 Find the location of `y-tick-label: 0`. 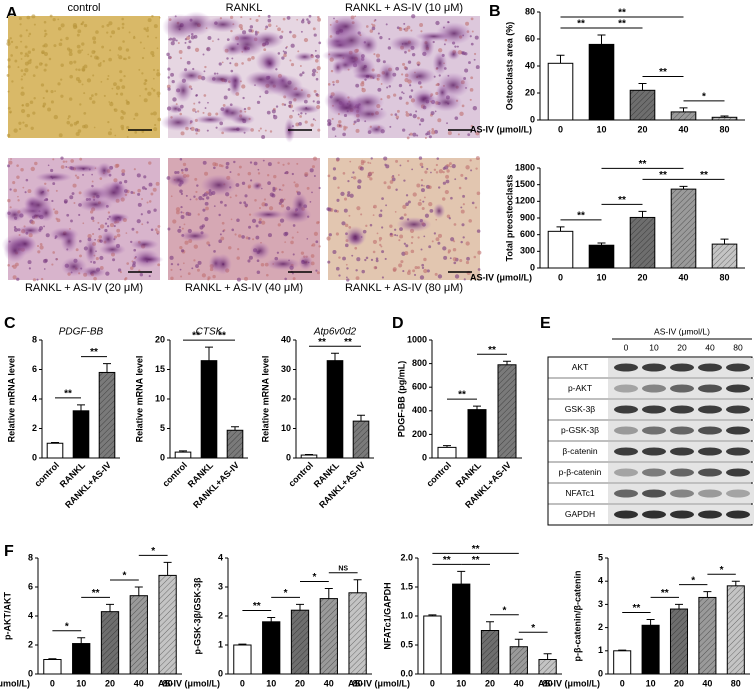

y-tick-label: 0 is located at coordinates (34, 457).